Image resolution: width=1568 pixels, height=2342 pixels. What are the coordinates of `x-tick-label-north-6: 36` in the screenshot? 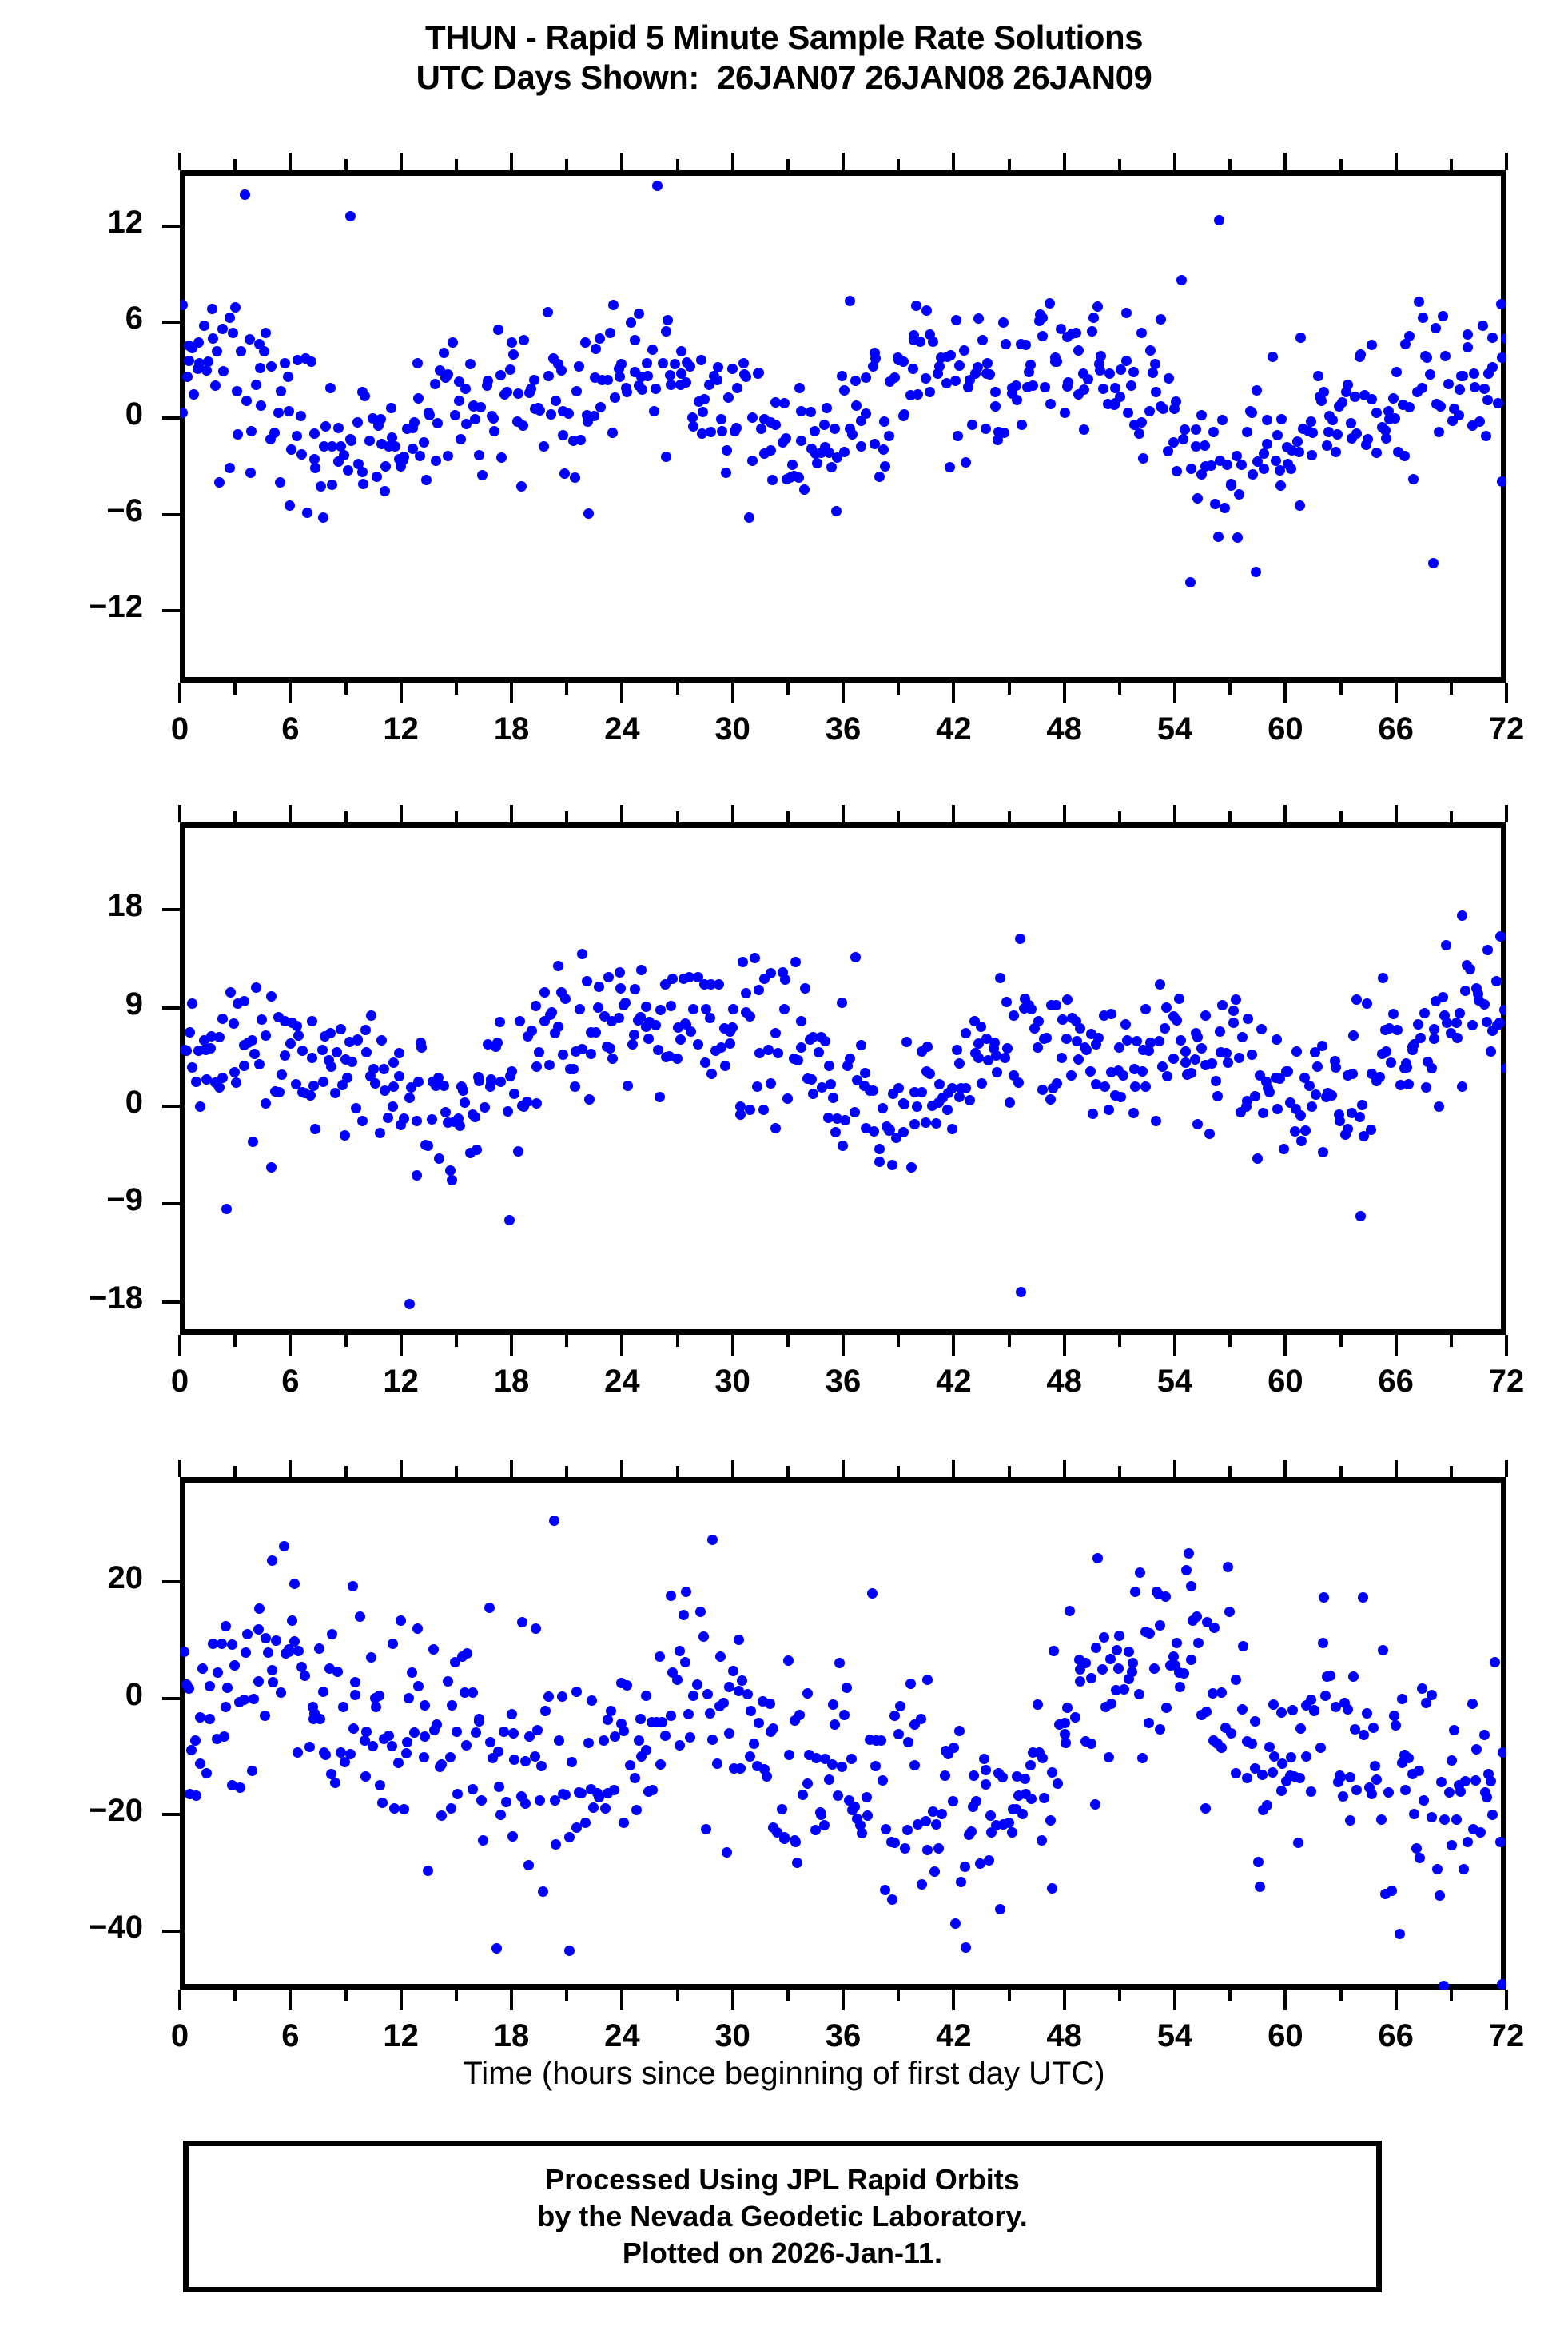 It's located at (844, 1381).